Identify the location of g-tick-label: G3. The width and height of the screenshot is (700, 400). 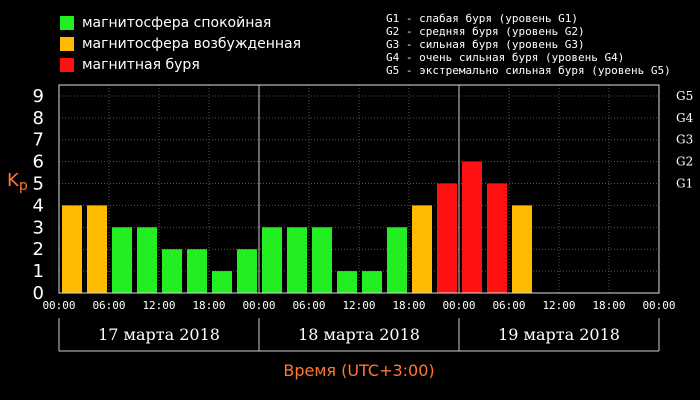
(684, 140).